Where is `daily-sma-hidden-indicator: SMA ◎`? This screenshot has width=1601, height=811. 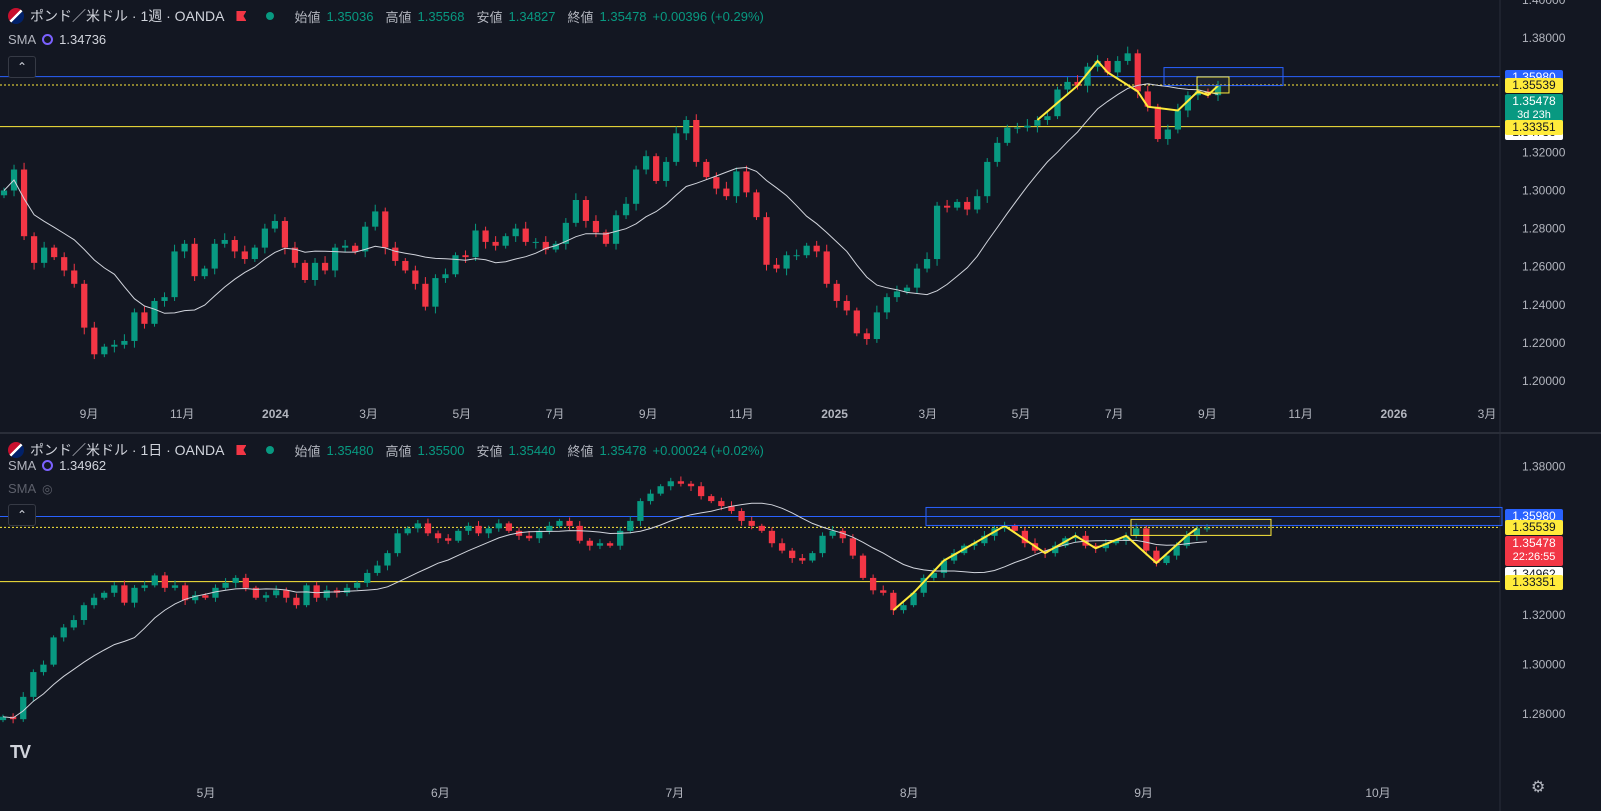
daily-sma-hidden-indicator: SMA ◎ is located at coordinates (30, 488).